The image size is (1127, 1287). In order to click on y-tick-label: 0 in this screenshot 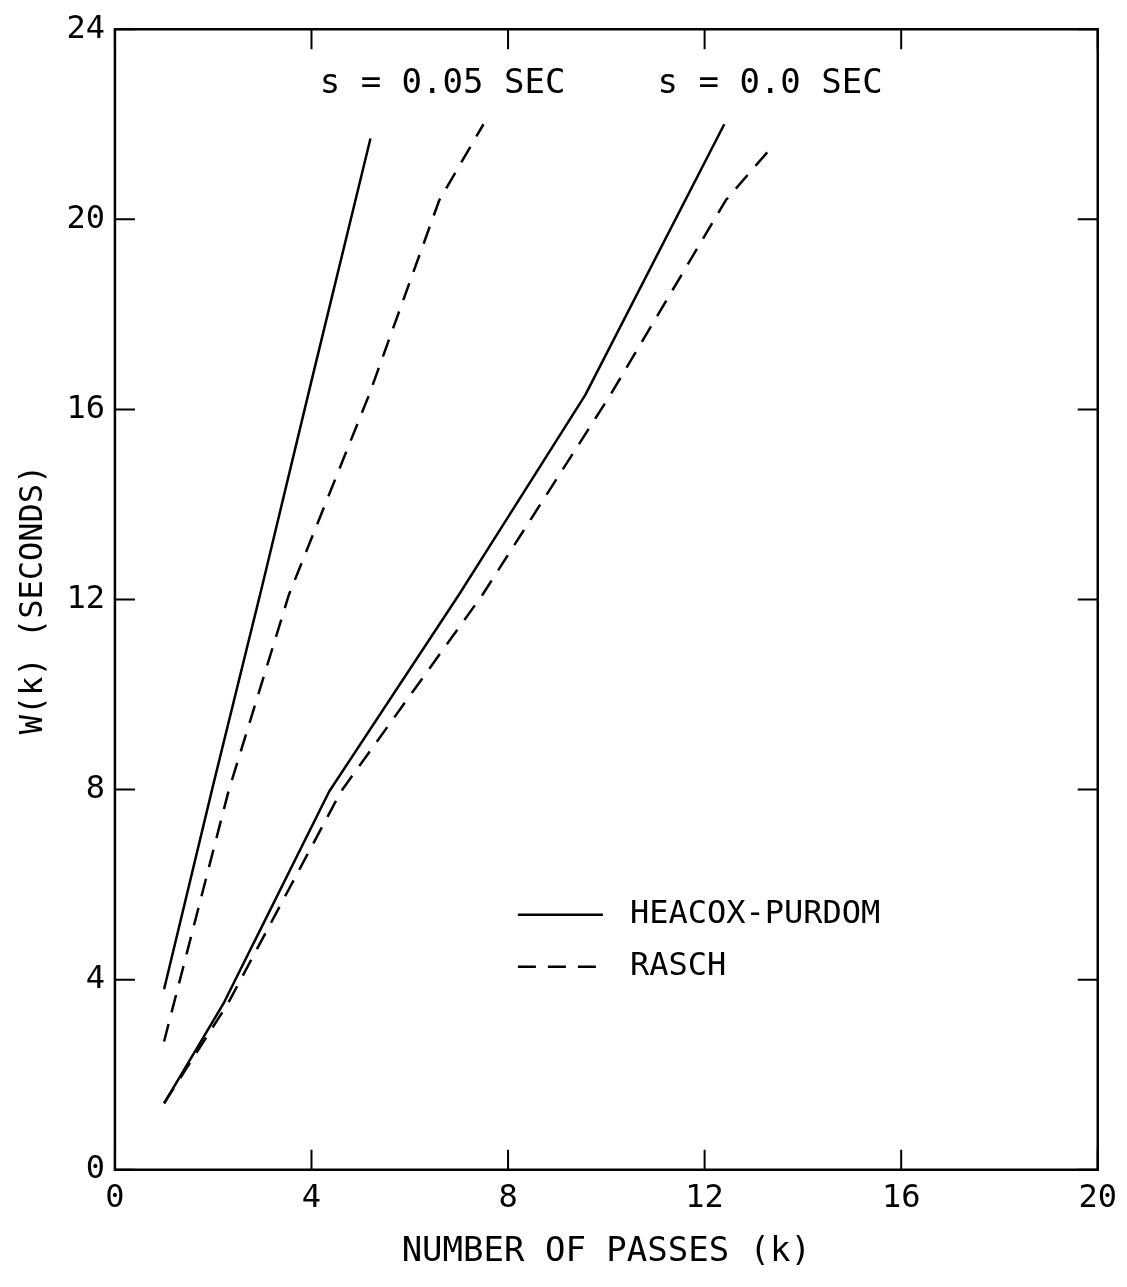, I will do `click(95, 1167)`.